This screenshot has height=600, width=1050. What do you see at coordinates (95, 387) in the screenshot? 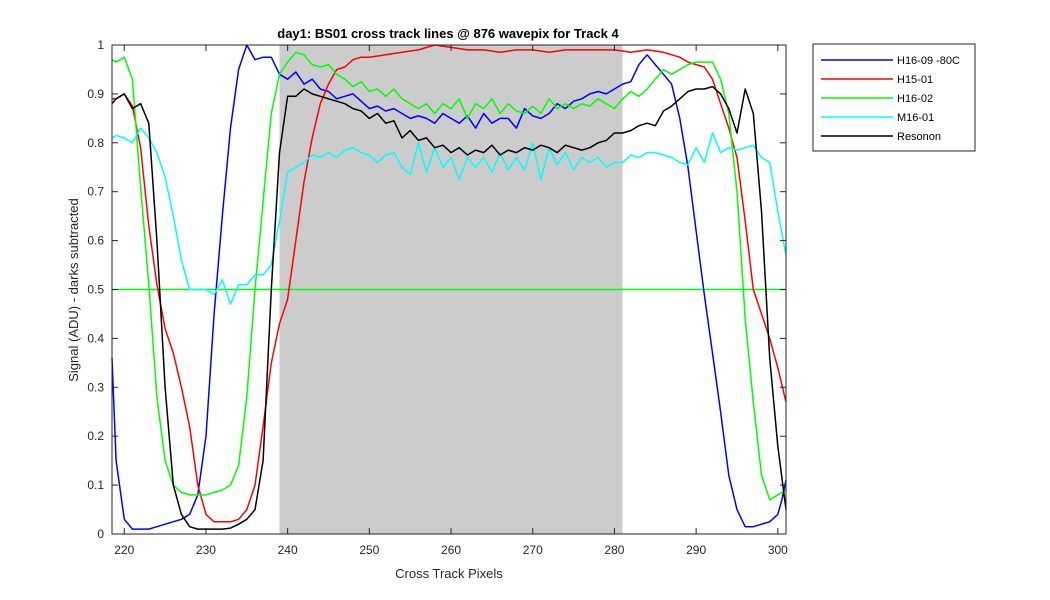
I see `y-tick-label: 0.3` at bounding box center [95, 387].